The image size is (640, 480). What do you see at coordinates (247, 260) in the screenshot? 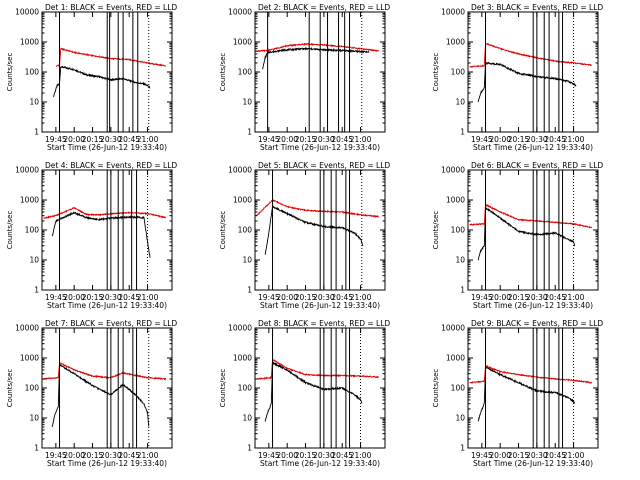
I see `ytick-label-5-1: 10` at bounding box center [247, 260].